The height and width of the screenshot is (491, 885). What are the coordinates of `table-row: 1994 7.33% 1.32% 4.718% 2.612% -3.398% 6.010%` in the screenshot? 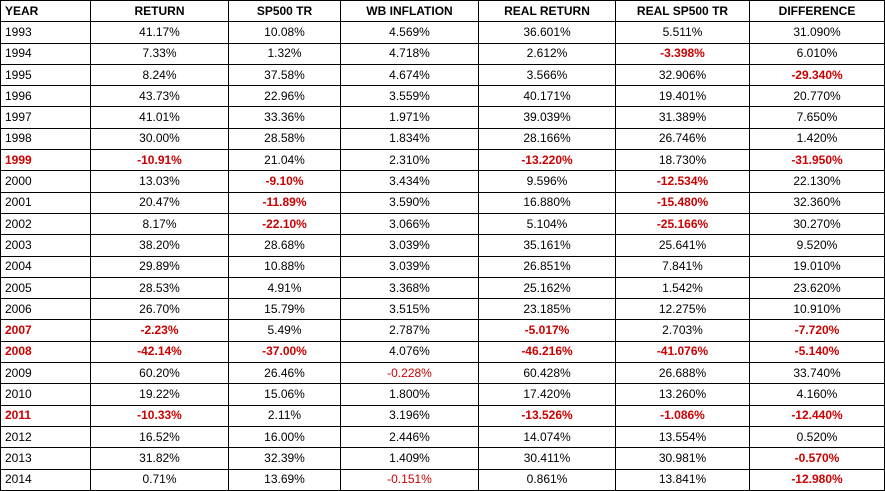 It's located at (442, 53).